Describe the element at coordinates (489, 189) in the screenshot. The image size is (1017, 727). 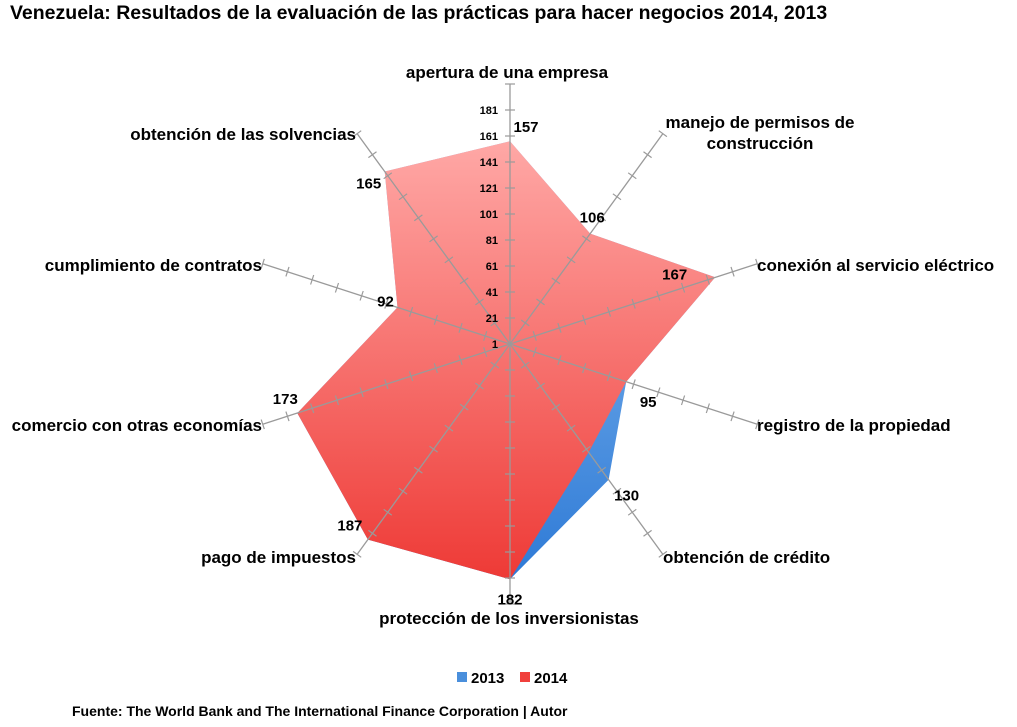
I see `tick-label: 121` at that location.